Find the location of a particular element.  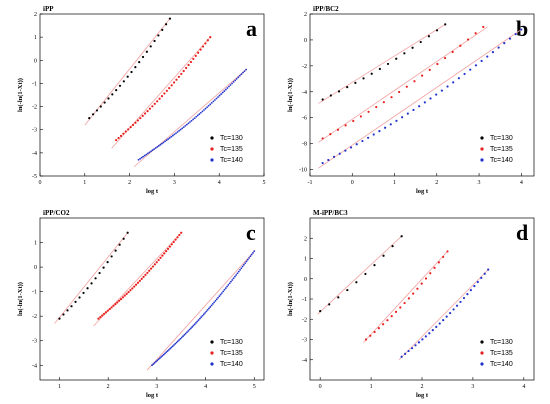

panel-letter: a is located at coordinates (251, 28).